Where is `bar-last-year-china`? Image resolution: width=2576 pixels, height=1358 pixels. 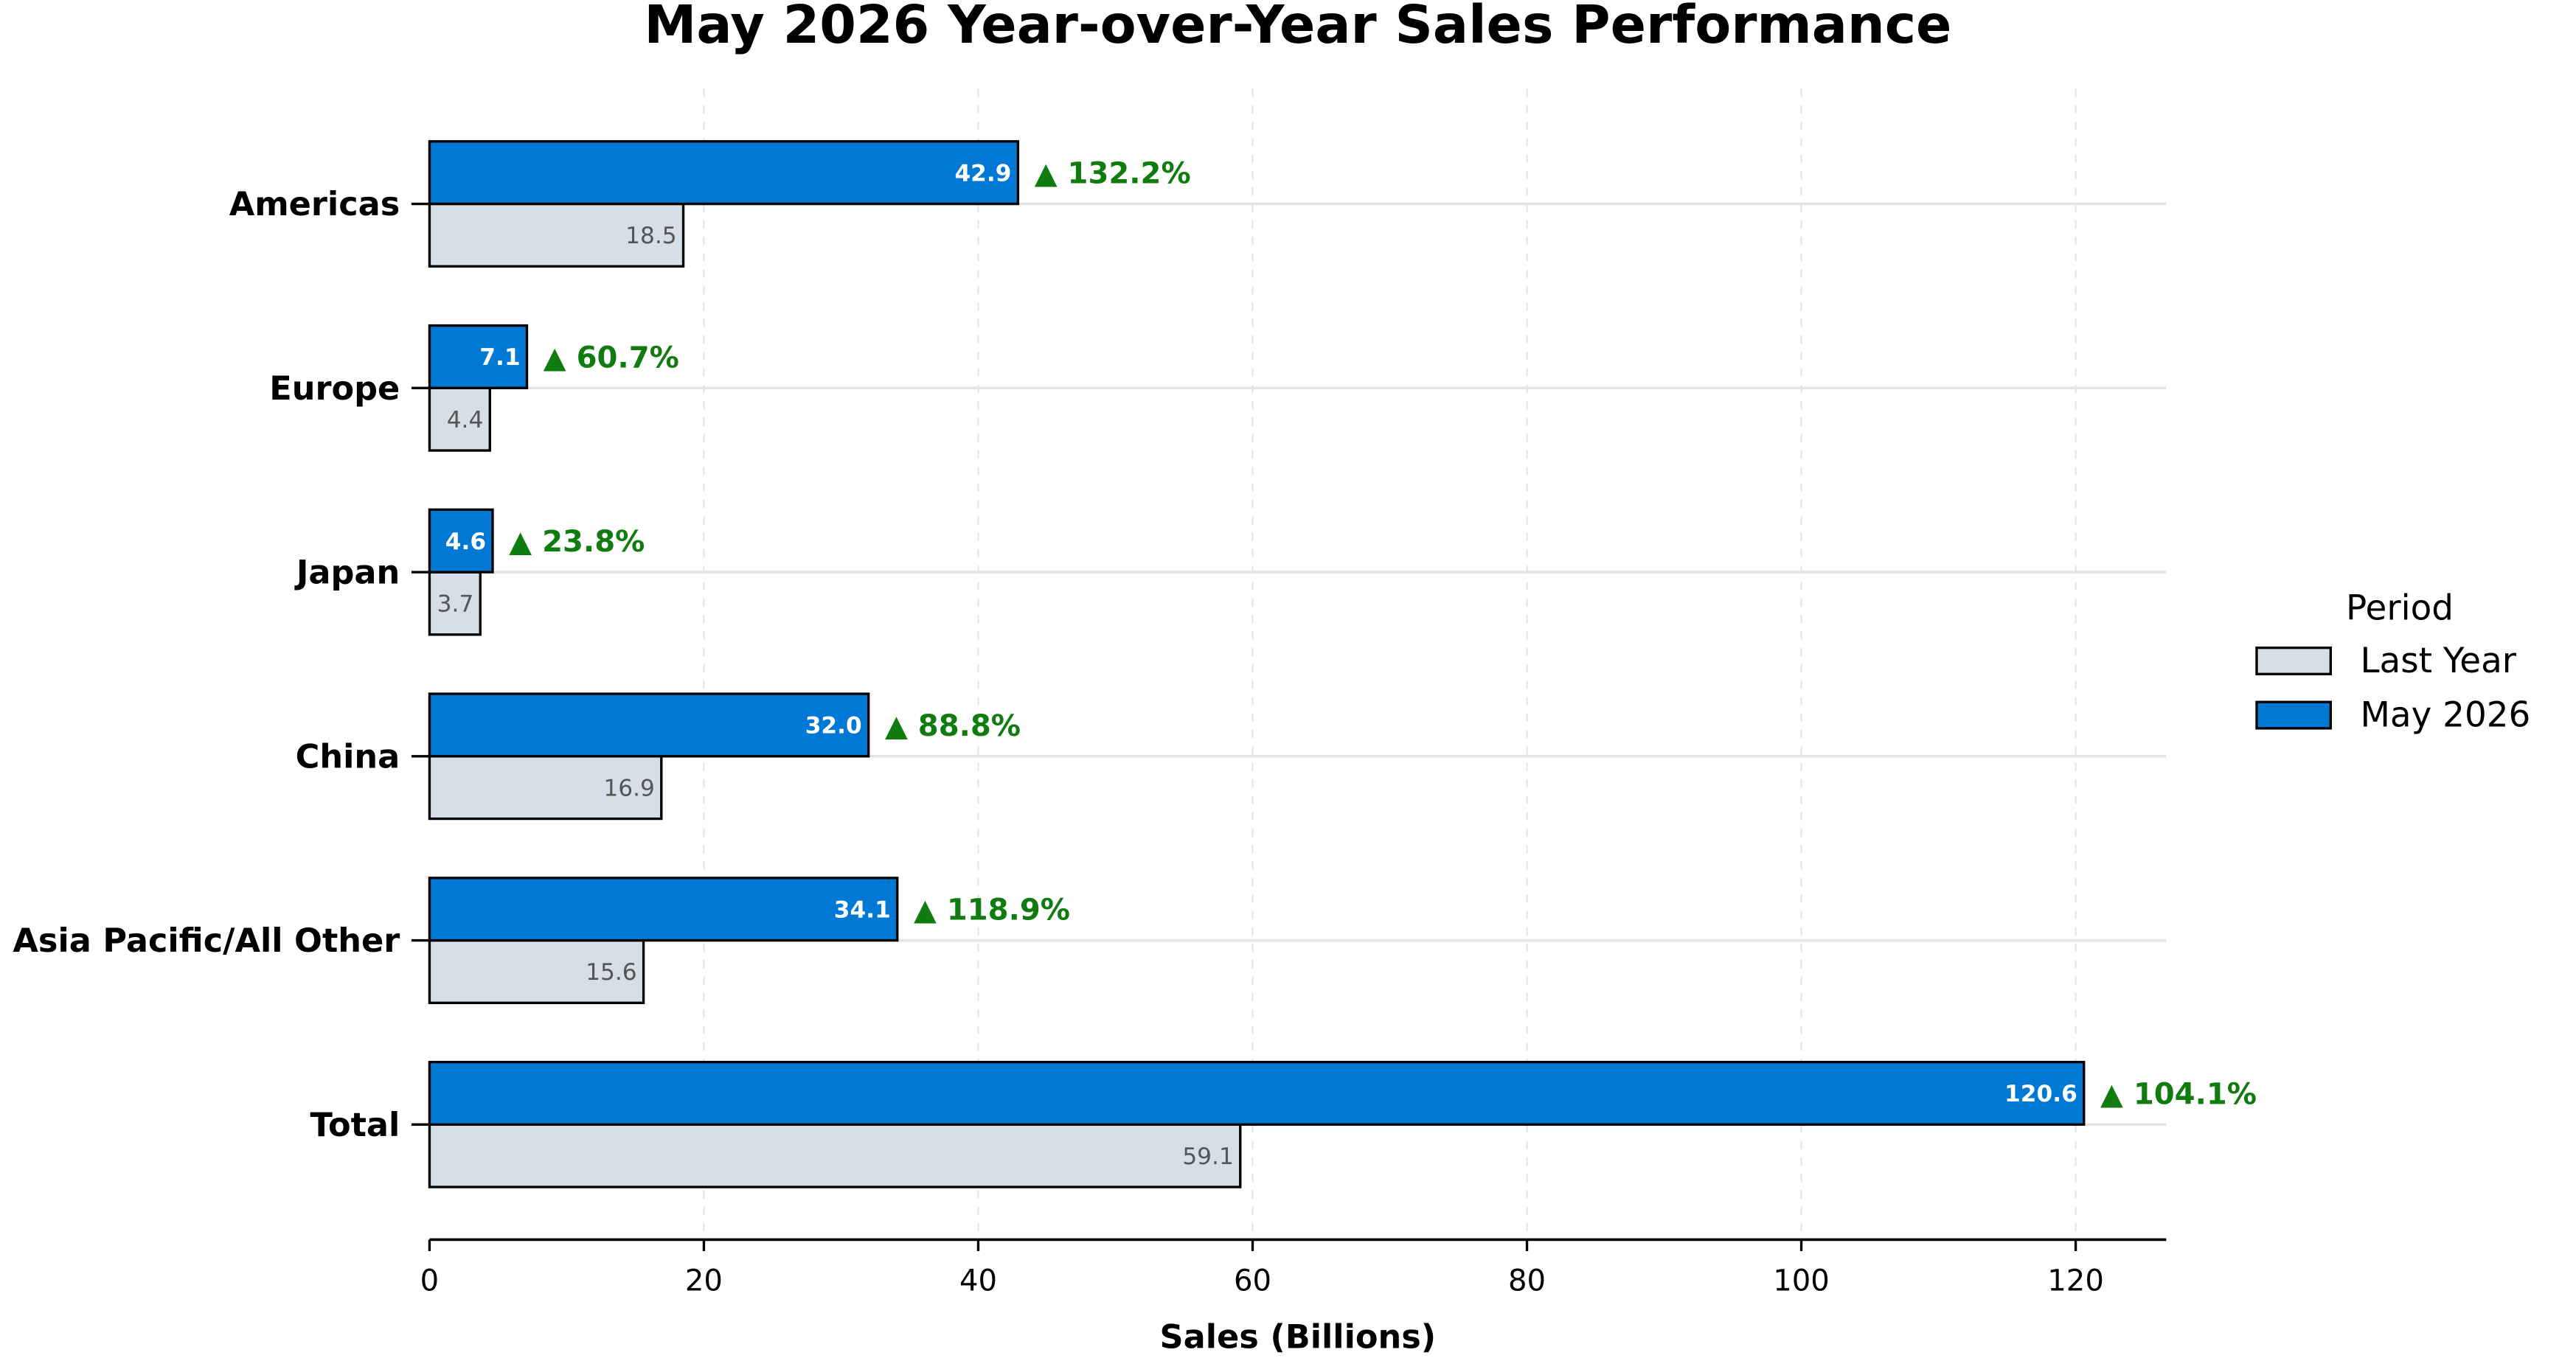
bar-last-year-china is located at coordinates (545, 788).